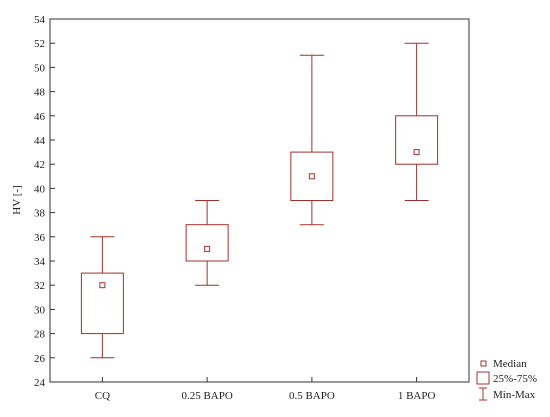  I want to click on legend: Median 25%-75% Min-Max, so click(506, 379).